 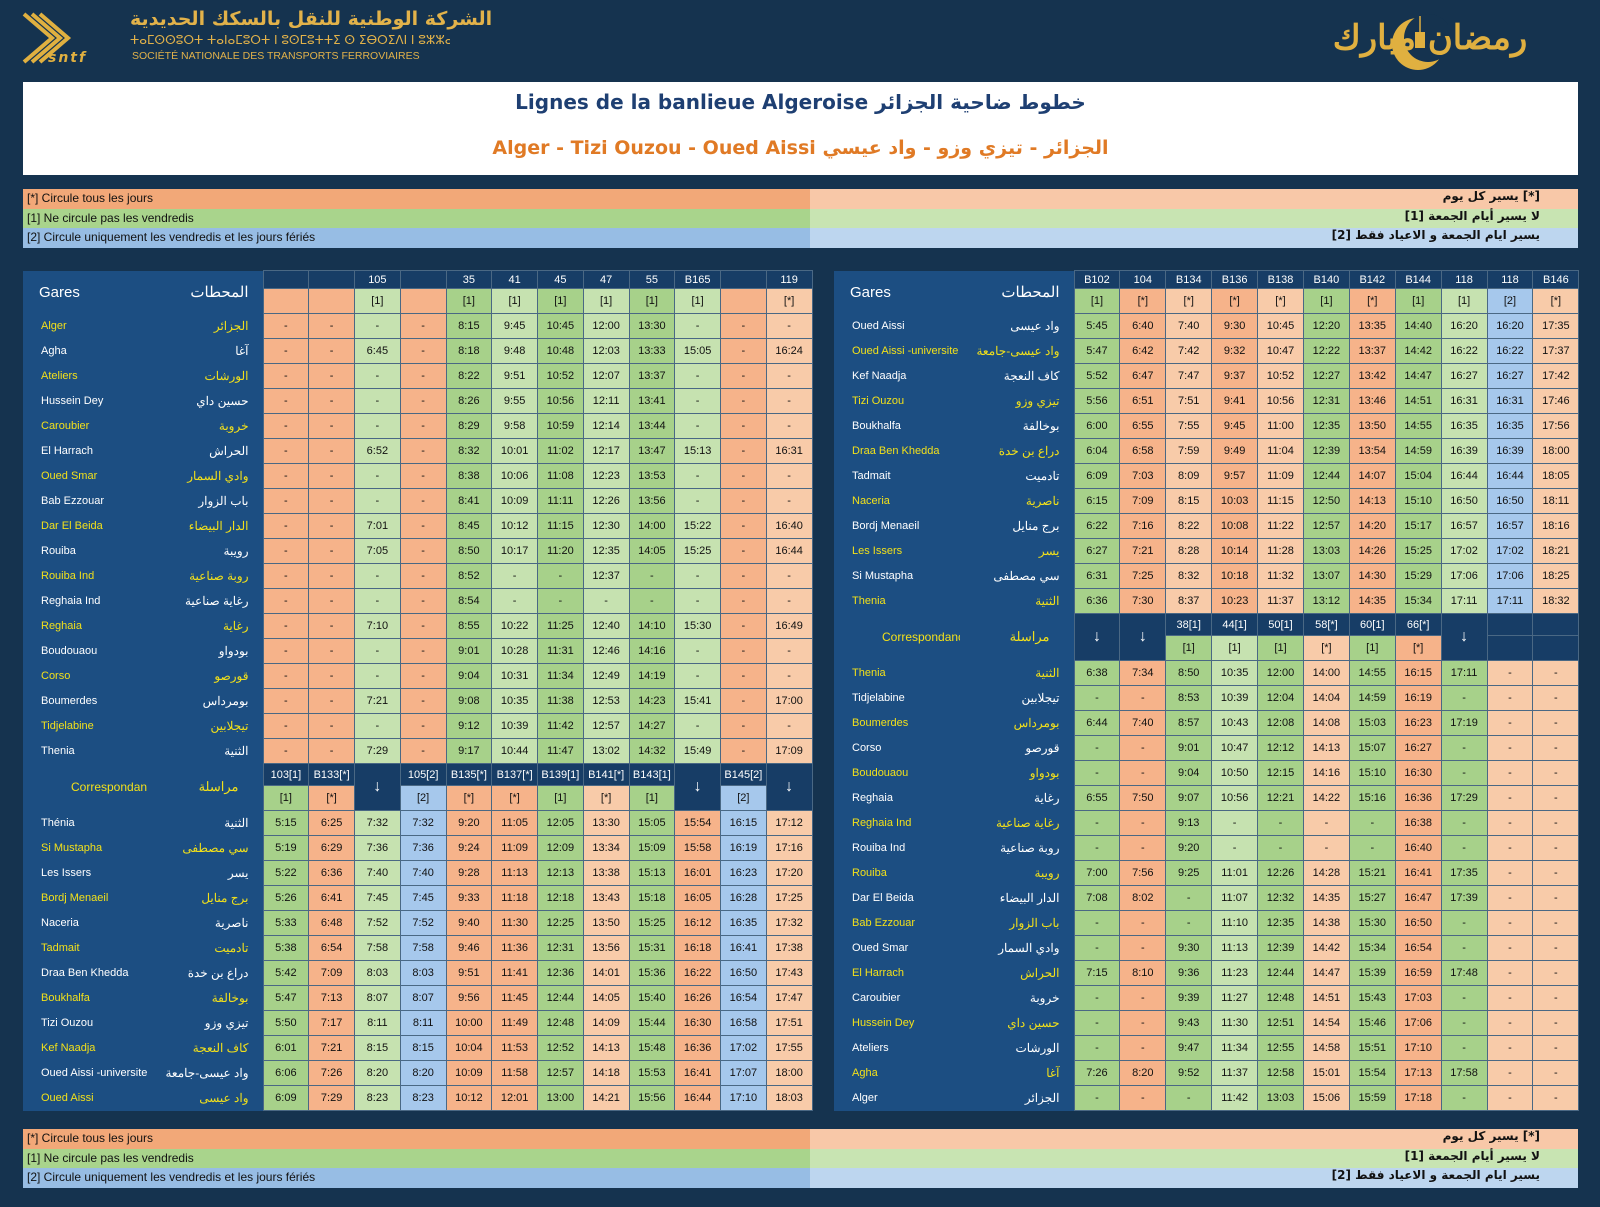 I want to click on station-name: Tidjelabine, so click(x=85, y=726).